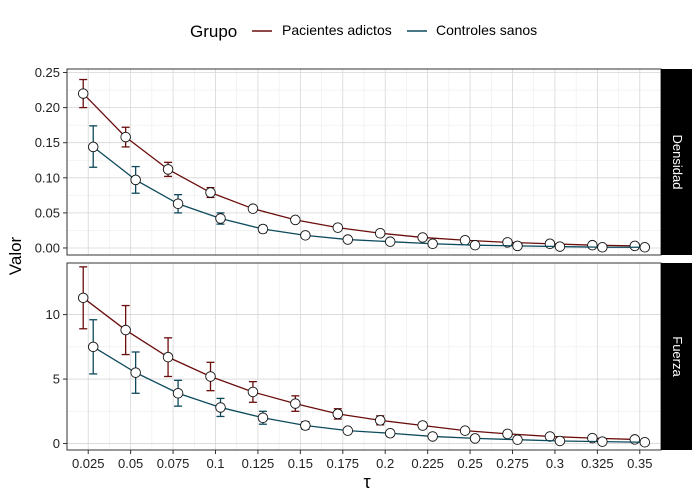  Describe the element at coordinates (56, 379) in the screenshot. I see `y-tick-label: 5` at that location.